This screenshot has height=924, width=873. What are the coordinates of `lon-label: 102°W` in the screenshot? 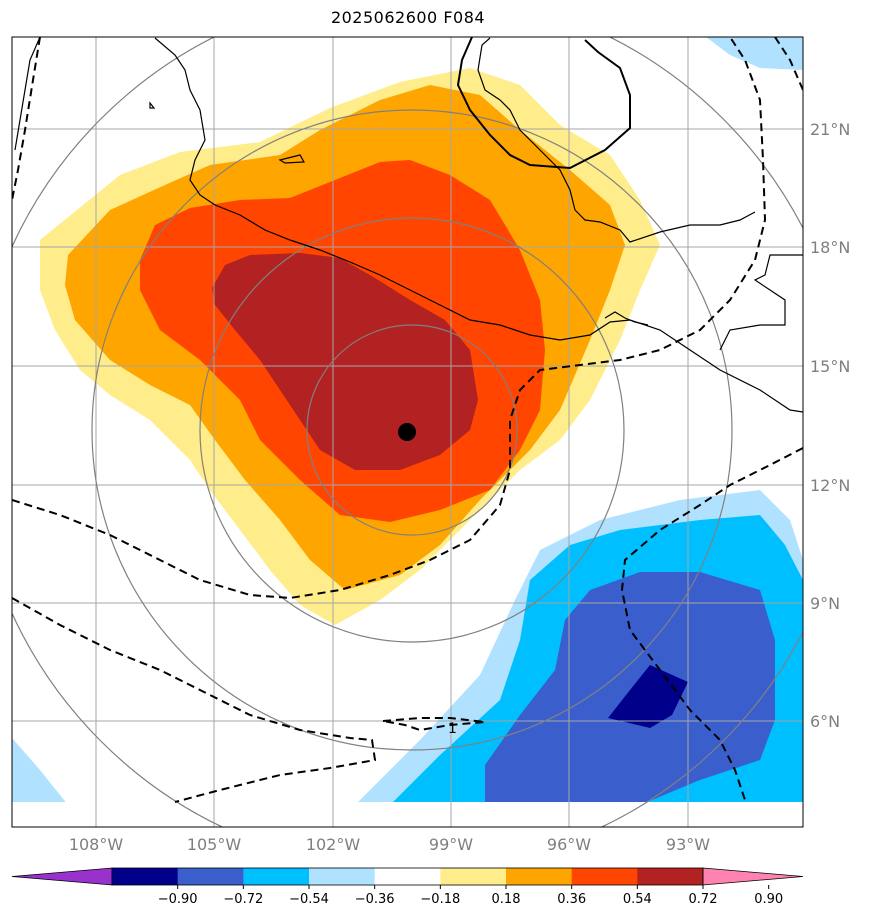 It's located at (333, 844).